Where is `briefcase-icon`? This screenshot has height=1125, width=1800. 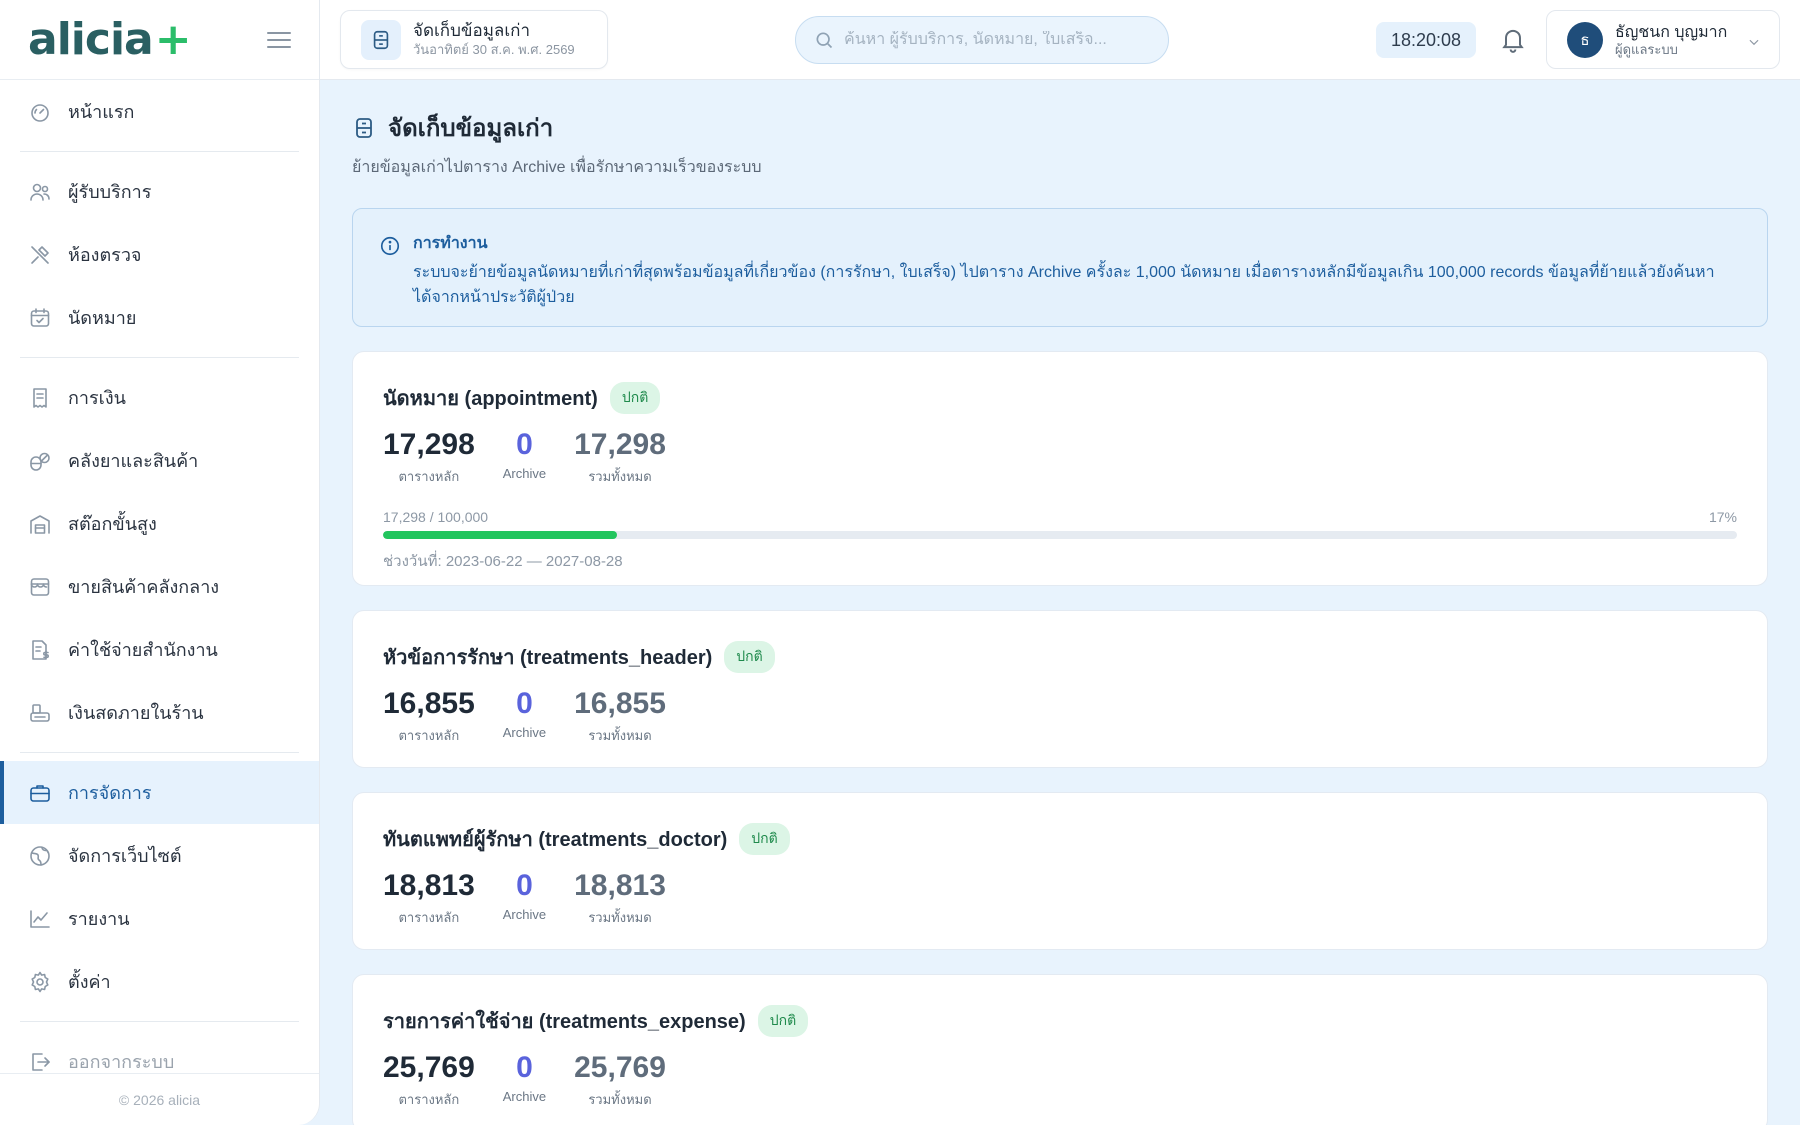 briefcase-icon is located at coordinates (40, 793).